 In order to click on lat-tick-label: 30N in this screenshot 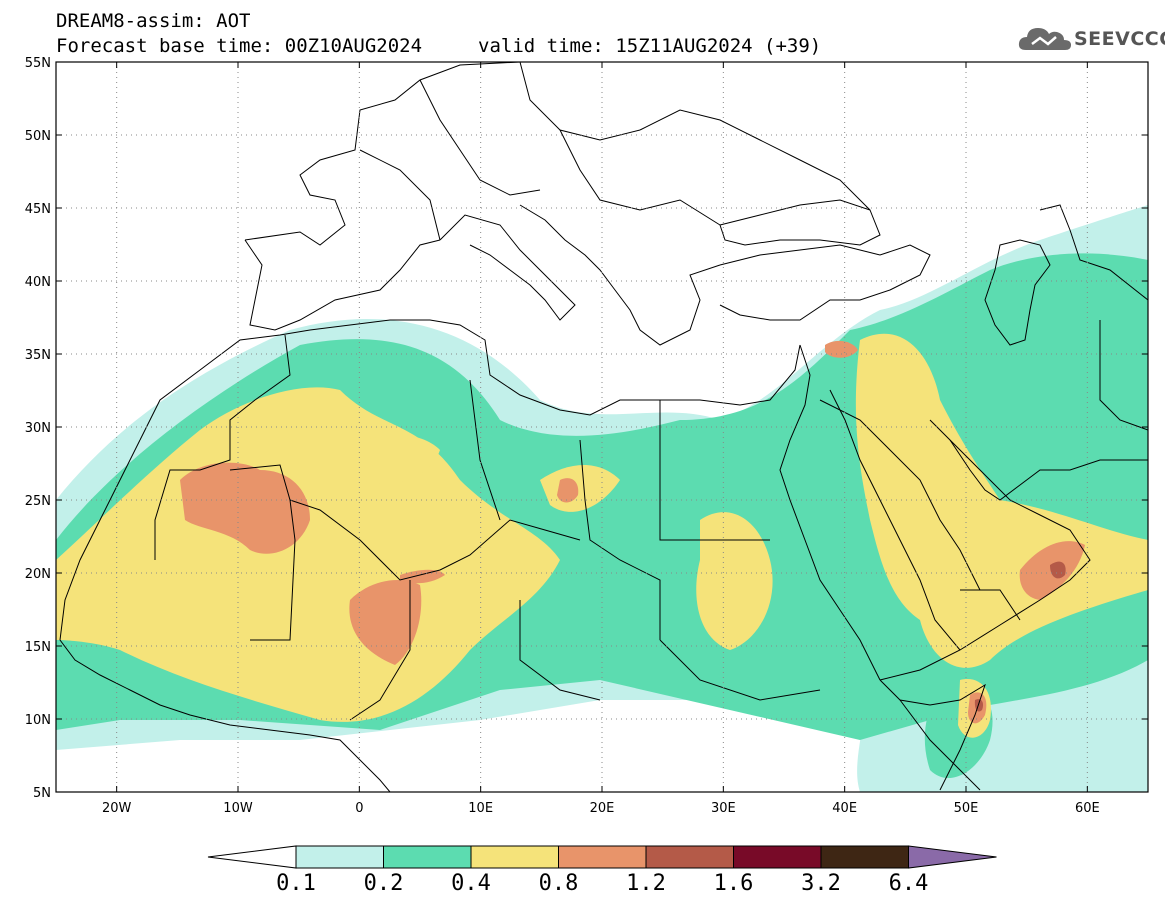, I will do `click(38, 428)`.